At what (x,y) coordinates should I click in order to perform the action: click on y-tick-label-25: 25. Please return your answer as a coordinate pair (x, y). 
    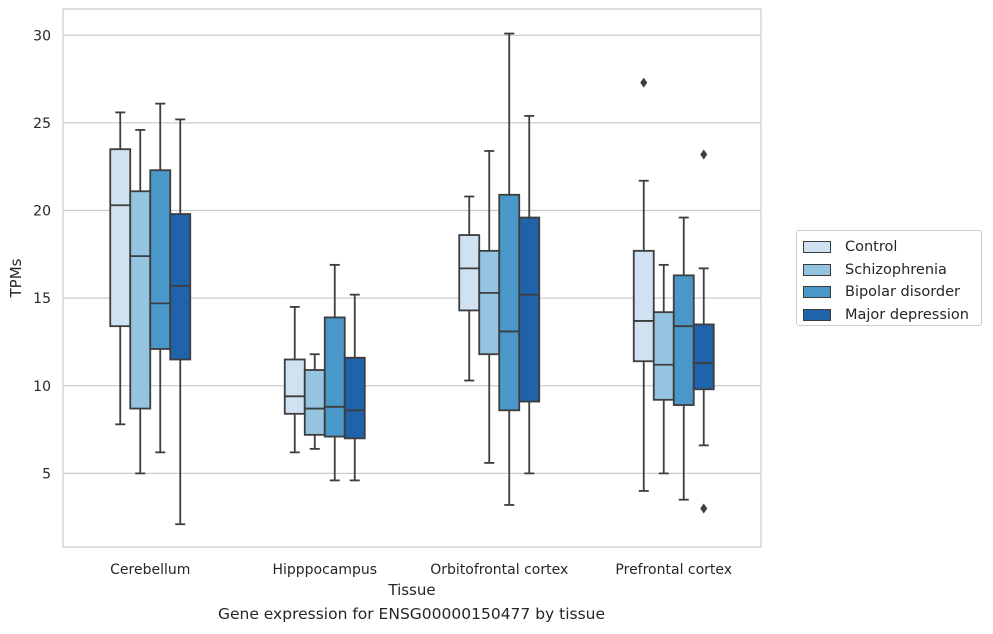
    Looking at the image, I should click on (42, 124).